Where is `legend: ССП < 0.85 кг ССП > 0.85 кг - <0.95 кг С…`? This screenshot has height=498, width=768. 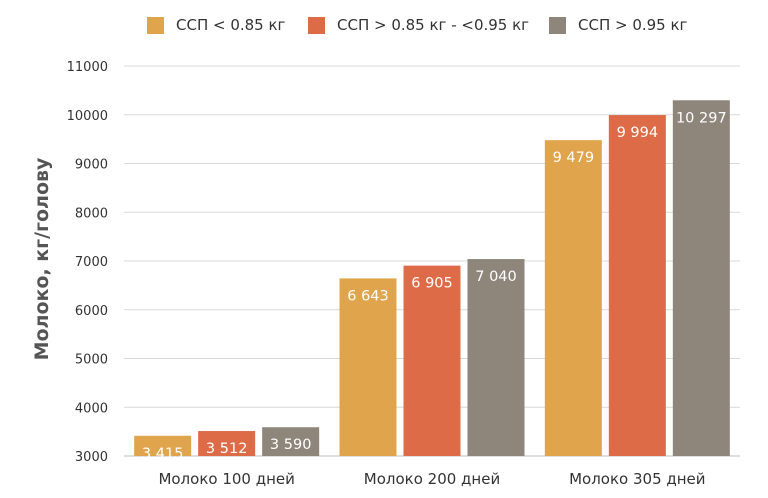 legend: ССП < 0.85 кг ССП > 0.85 кг - <0.95 кг С… is located at coordinates (384, 25).